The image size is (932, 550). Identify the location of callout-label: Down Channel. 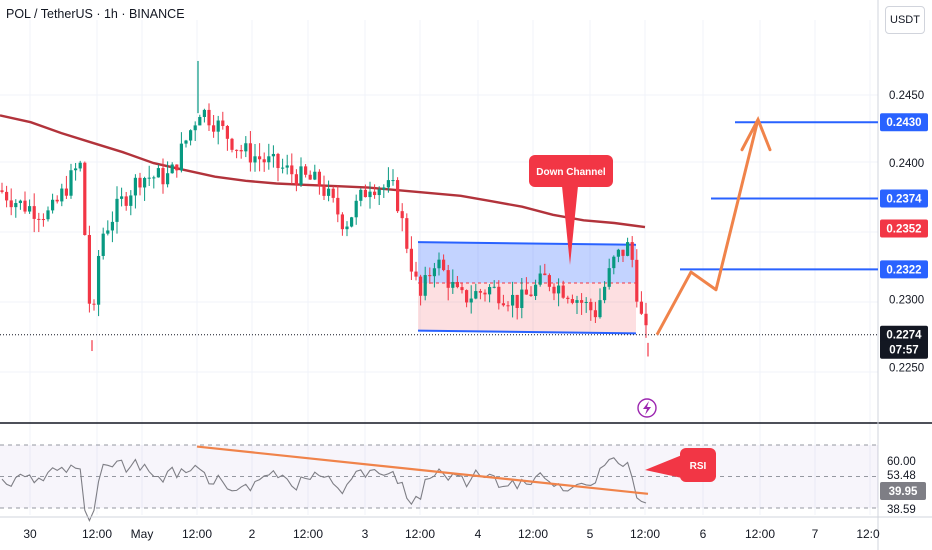
(571, 172).